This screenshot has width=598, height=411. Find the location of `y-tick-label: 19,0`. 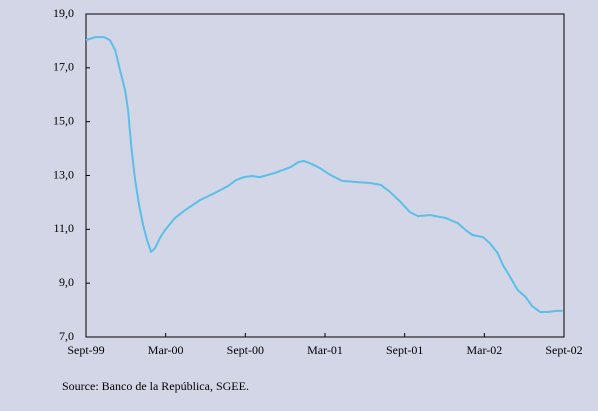

y-tick-label: 19,0 is located at coordinates (63, 13).